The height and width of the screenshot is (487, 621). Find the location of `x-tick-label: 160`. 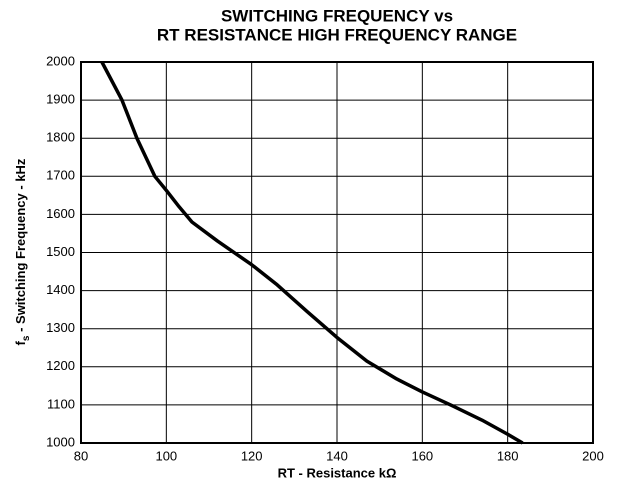

x-tick-label: 160 is located at coordinates (422, 455).